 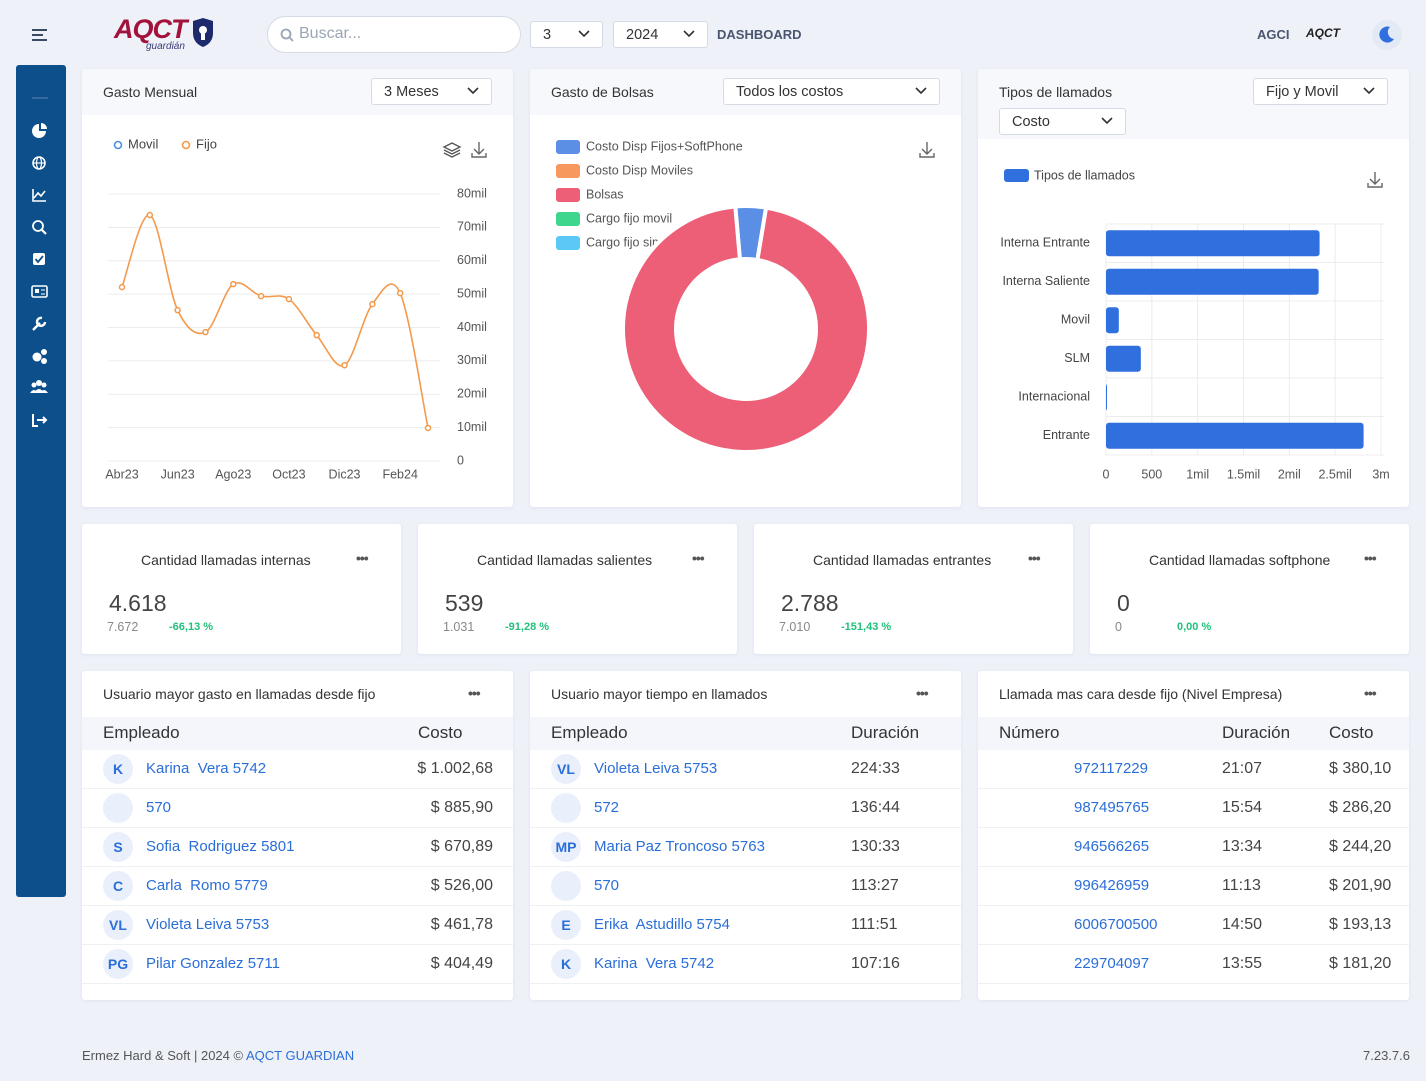 I want to click on nav-link: DASHBOARD, so click(x=759, y=34).